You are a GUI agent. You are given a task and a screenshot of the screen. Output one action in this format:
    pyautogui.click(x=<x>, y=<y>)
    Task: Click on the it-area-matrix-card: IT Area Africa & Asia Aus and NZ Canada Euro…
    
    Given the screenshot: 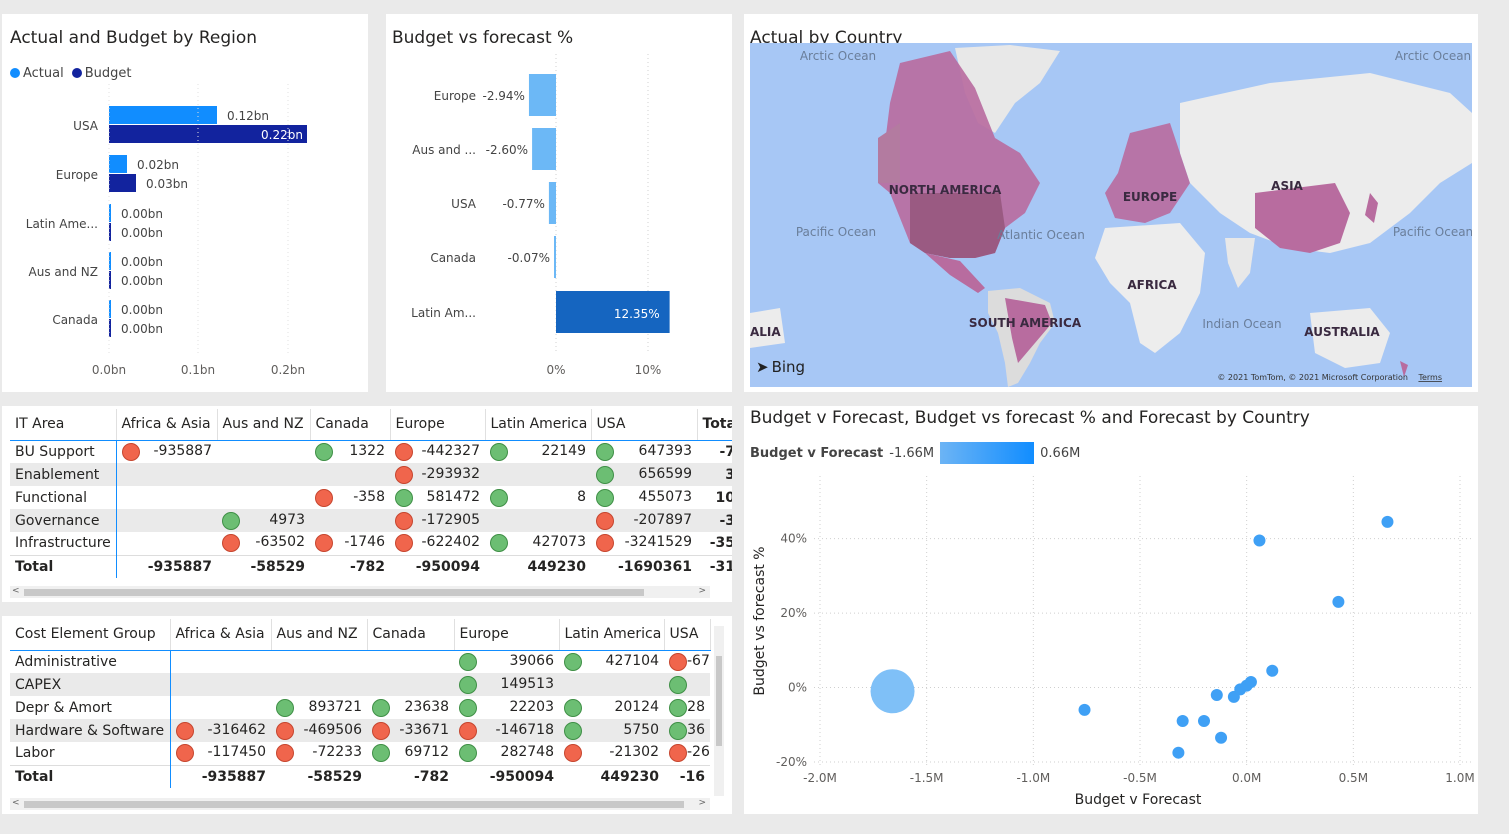 What is the action you would take?
    pyautogui.click(x=367, y=504)
    